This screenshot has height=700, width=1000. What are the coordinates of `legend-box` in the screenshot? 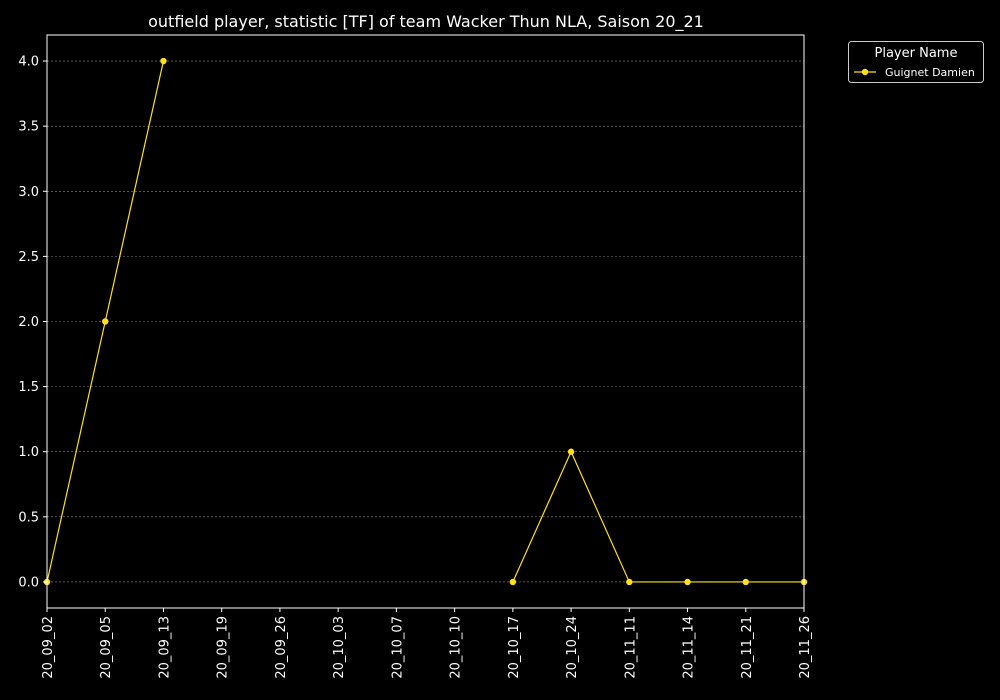 It's located at (916, 62).